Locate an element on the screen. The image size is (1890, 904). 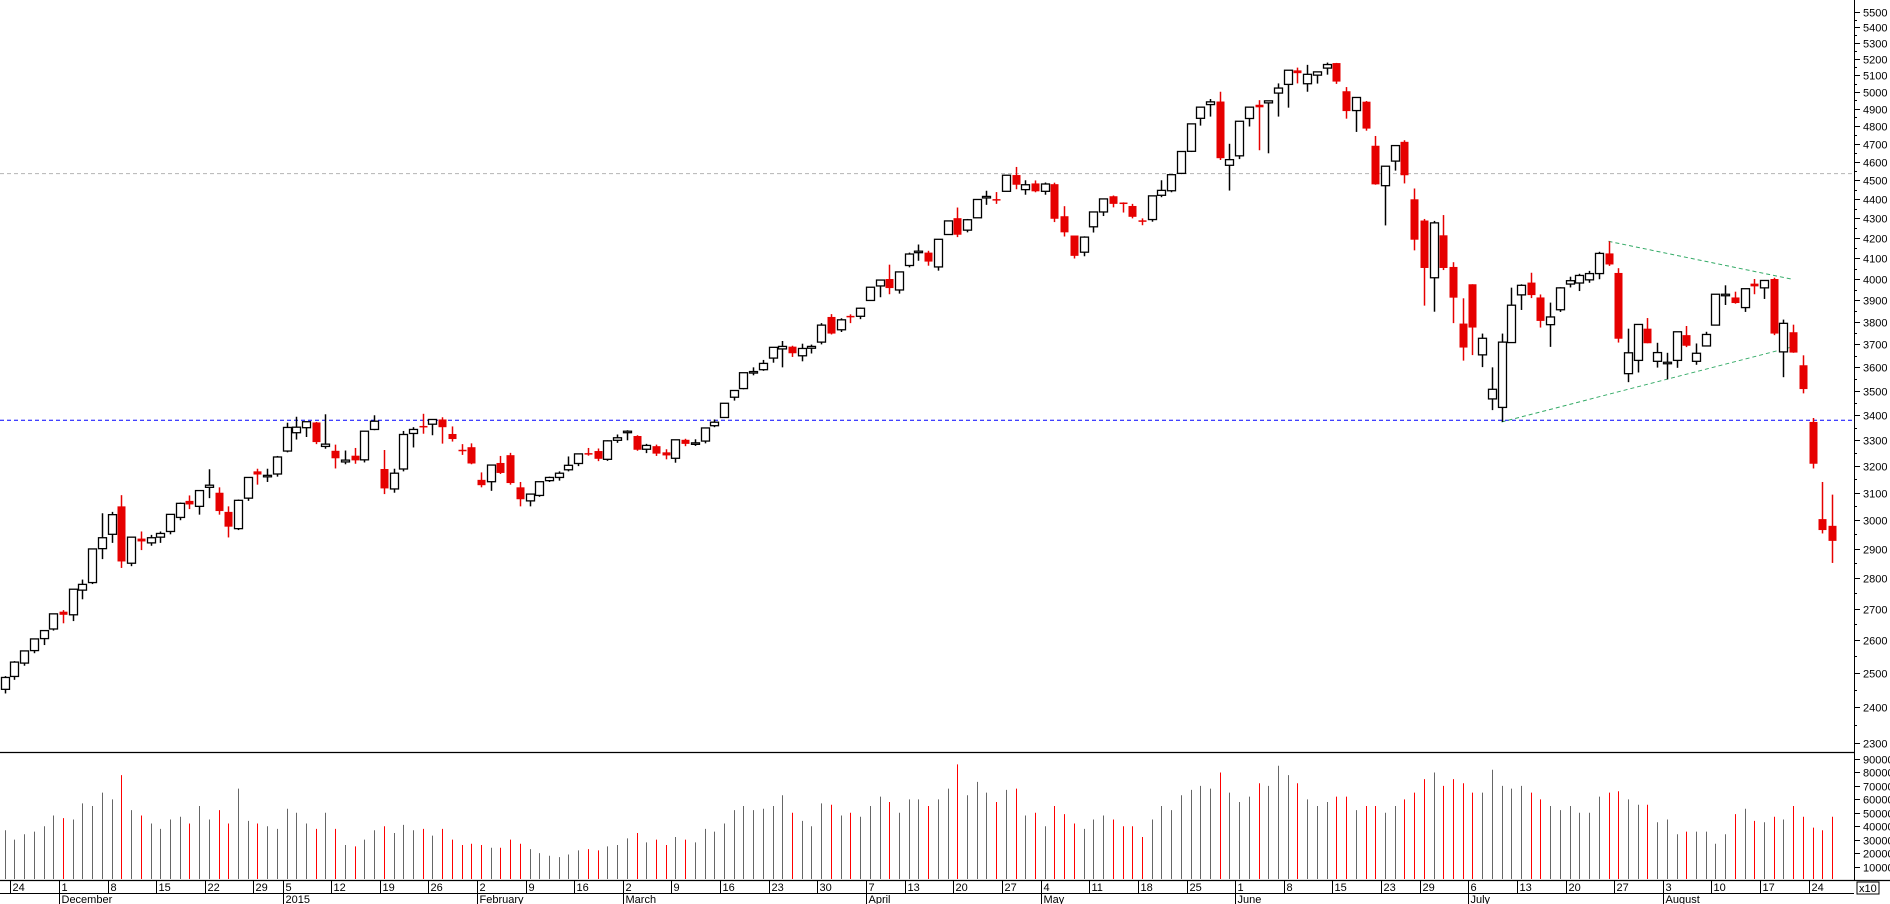
week-label: 9 is located at coordinates (532, 888).